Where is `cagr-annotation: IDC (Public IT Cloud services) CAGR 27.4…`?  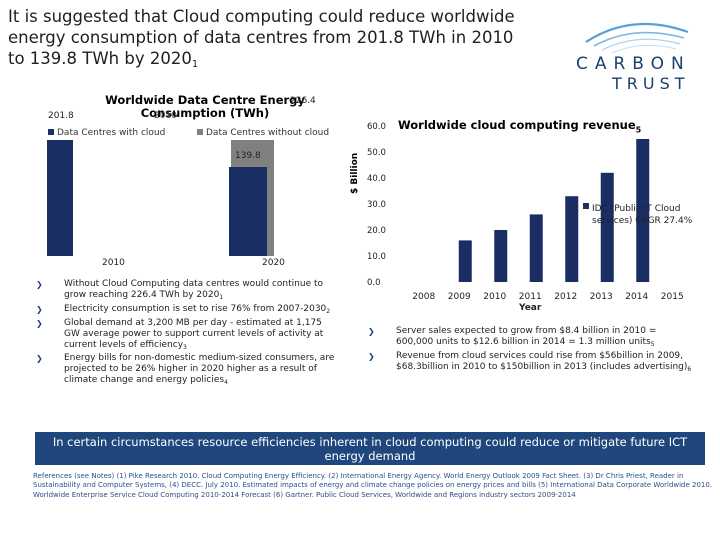 cagr-annotation: IDC (Public IT Cloud services) CAGR 27.4… is located at coordinates (642, 215).